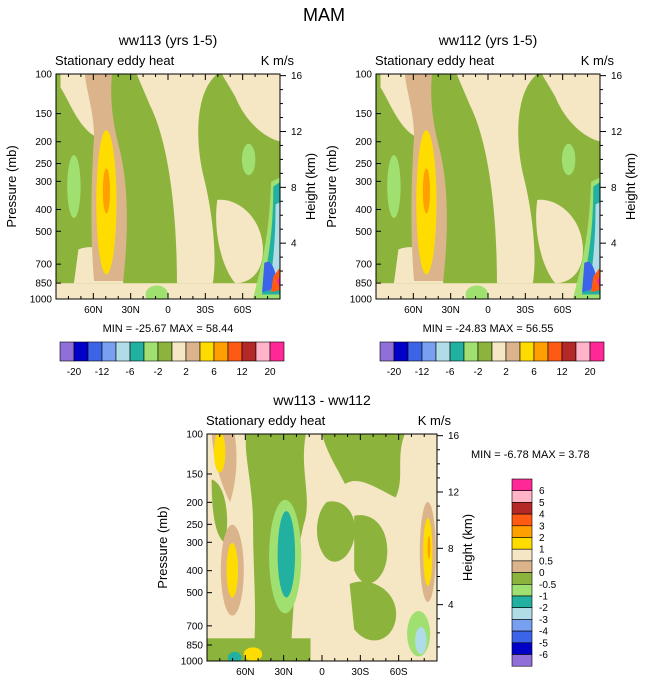 Image resolution: width=648 pixels, height=690 pixels. Describe the element at coordinates (590, 372) in the screenshot. I see `colorbar-label: 20` at that location.